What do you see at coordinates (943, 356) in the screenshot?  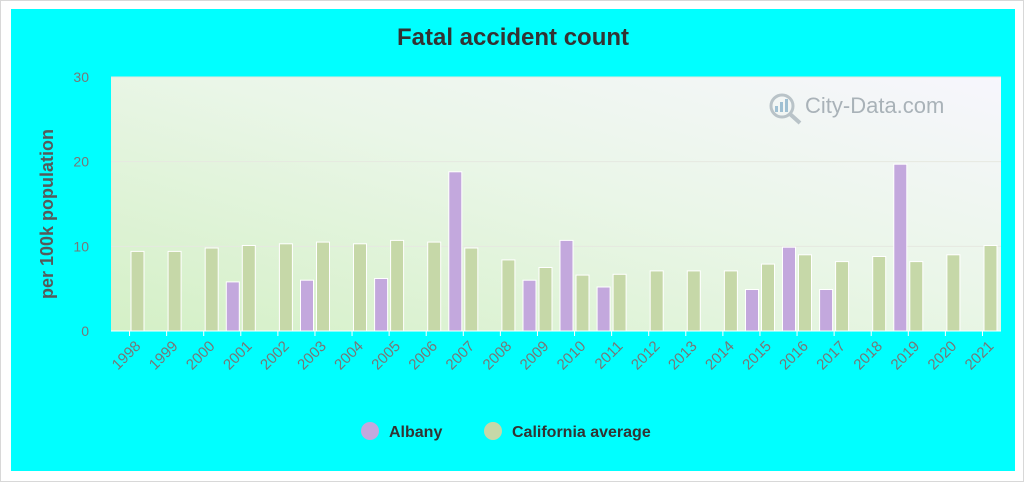 I see `x-tick-label: 2020` at bounding box center [943, 356].